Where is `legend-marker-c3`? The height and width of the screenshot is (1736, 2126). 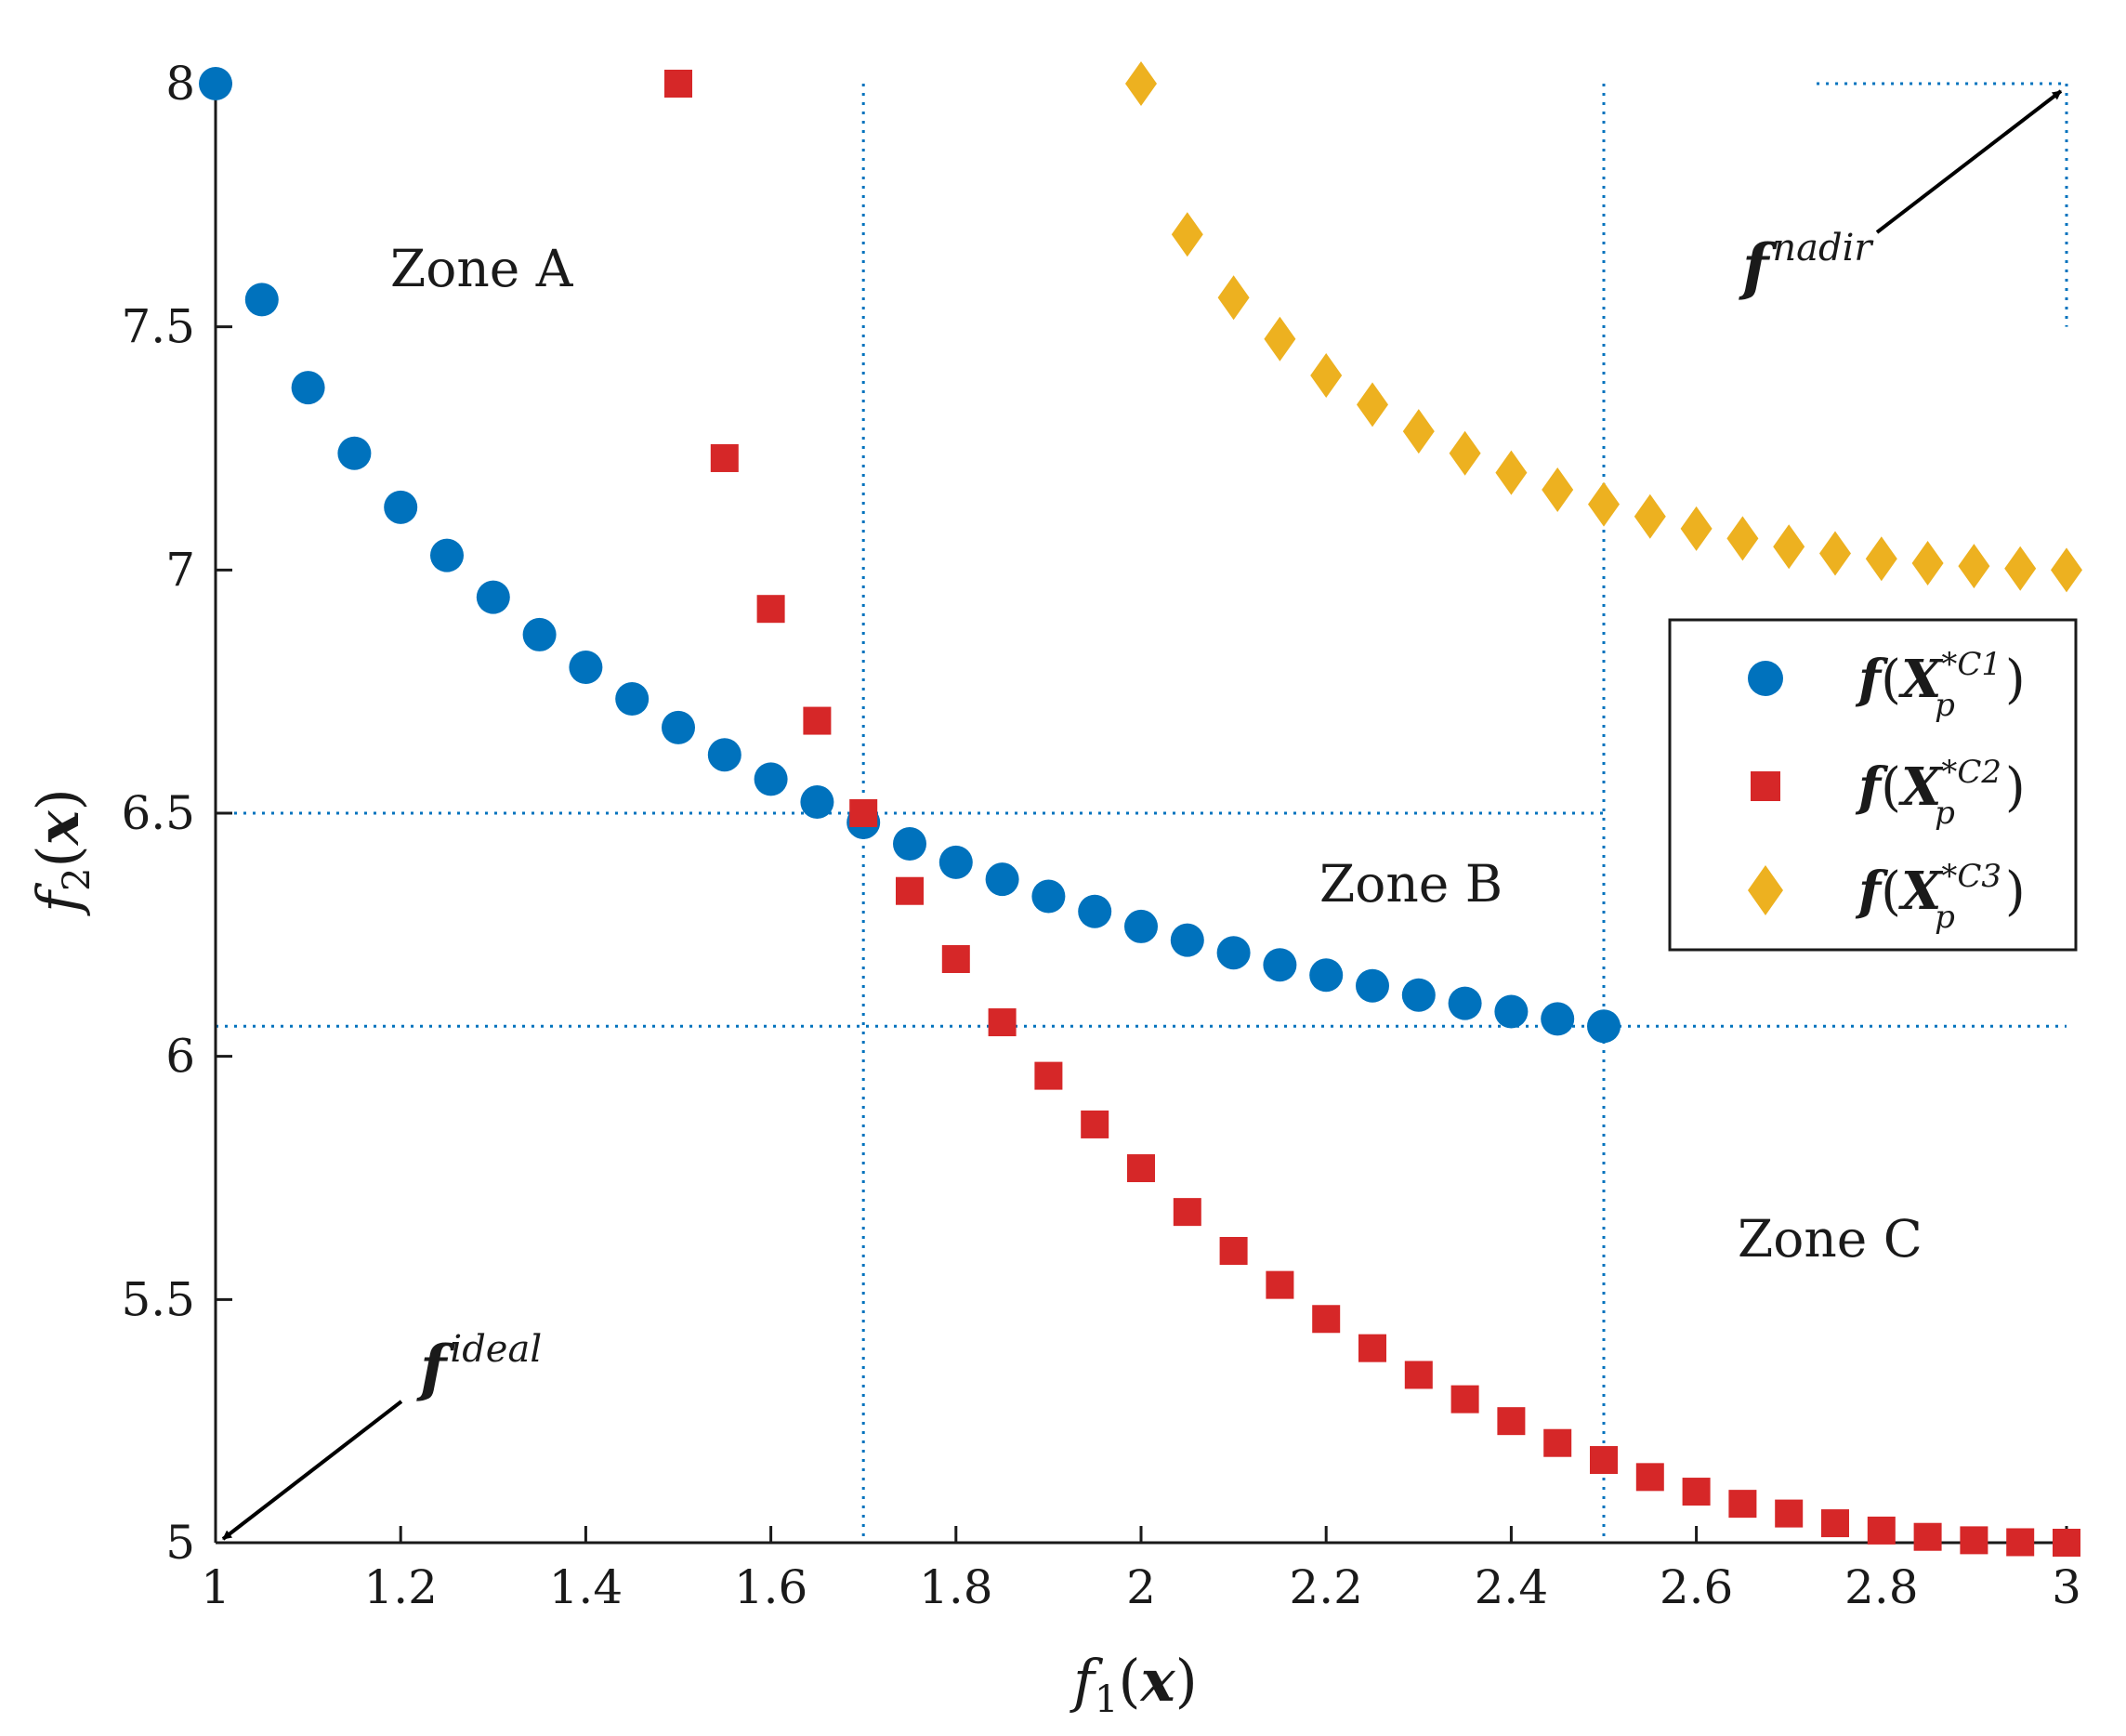
legend-marker-c3 is located at coordinates (1765, 890).